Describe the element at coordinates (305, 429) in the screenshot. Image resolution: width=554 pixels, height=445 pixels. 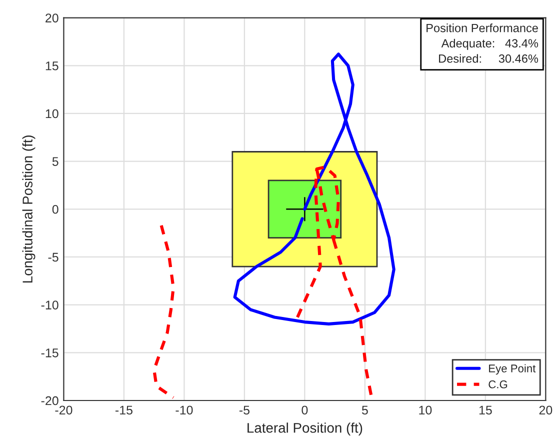
I see `x-axis-title: Lateral Position (ft)` at that location.